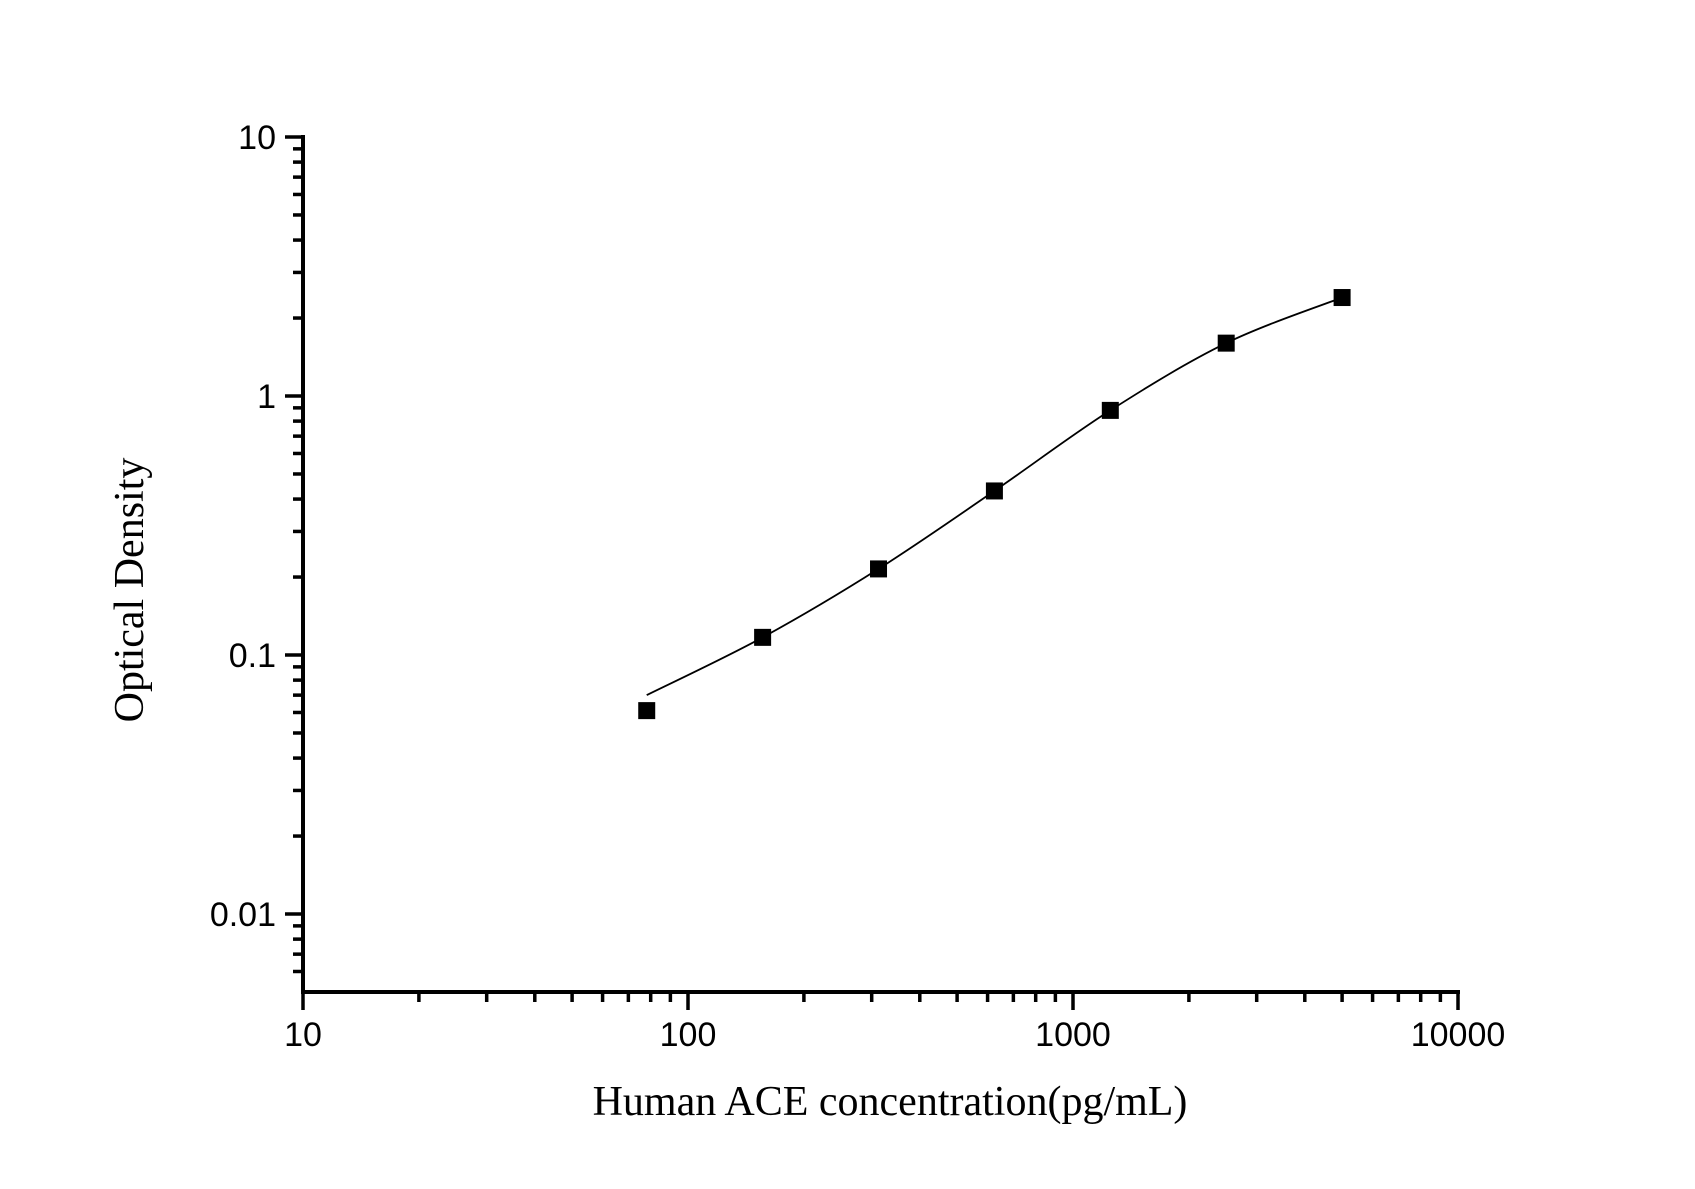 The height and width of the screenshot is (1189, 1695). I want to click on y-tick-label: 0.01, so click(243, 915).